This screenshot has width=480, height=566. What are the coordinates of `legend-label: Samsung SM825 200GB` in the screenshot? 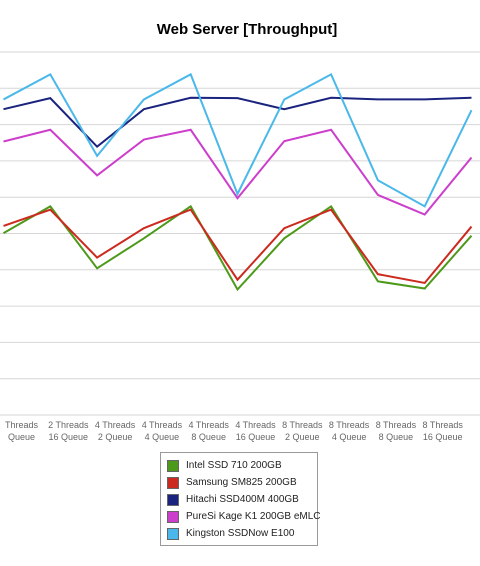 It's located at (241, 482).